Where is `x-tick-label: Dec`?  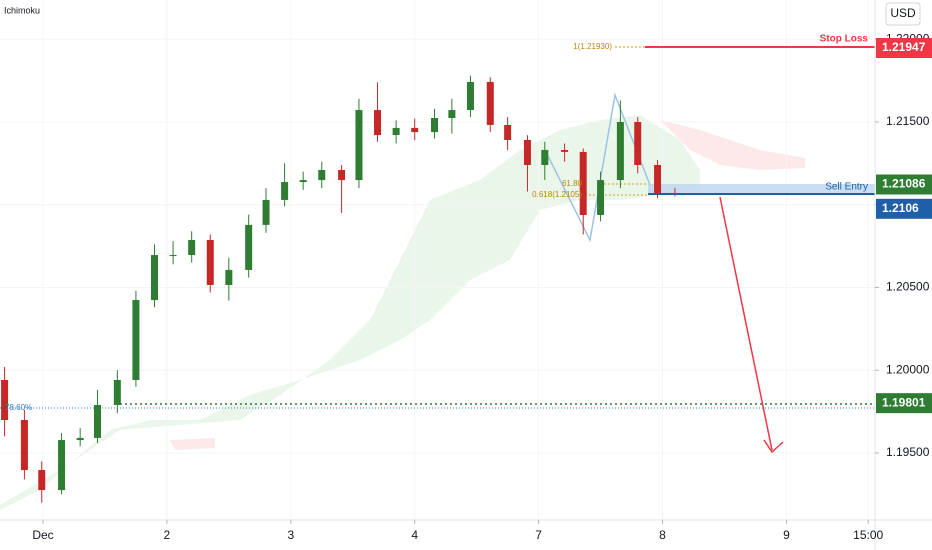 x-tick-label: Dec is located at coordinates (42, 535).